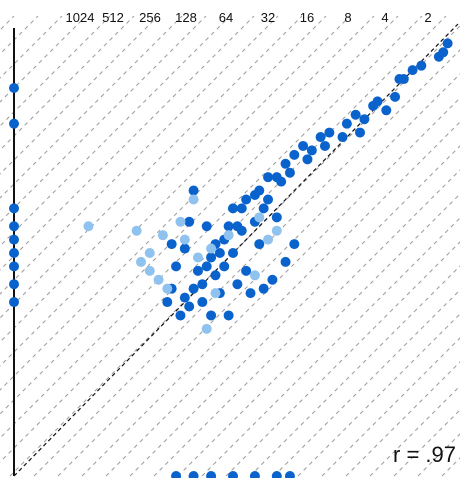 The image size is (460, 478). Describe the element at coordinates (113, 17) in the screenshot. I see `ratio-guide-label: 512` at that location.